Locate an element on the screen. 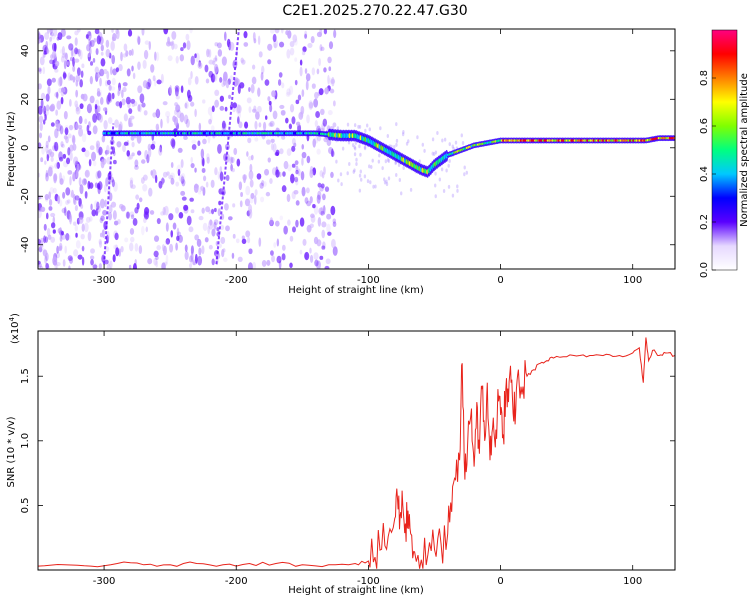 This screenshot has width=750, height=600. y-tick-label: 40 is located at coordinates (25, 50).